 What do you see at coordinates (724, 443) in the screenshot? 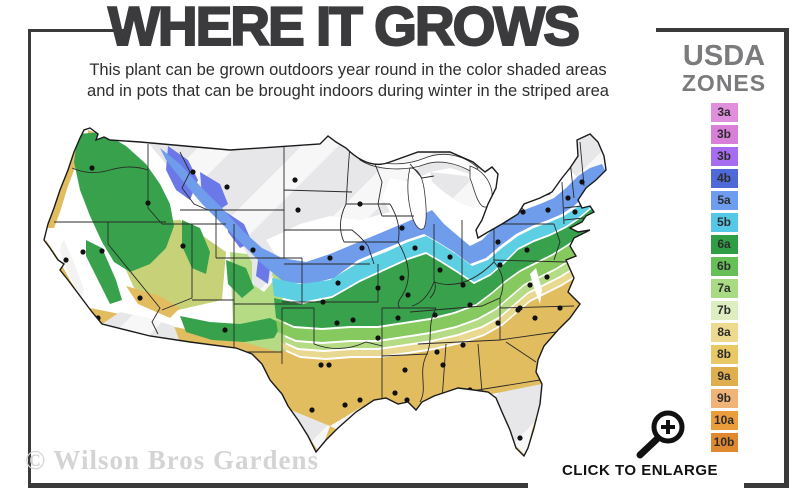
I see `zone-chip-10b: 10b` at bounding box center [724, 443].